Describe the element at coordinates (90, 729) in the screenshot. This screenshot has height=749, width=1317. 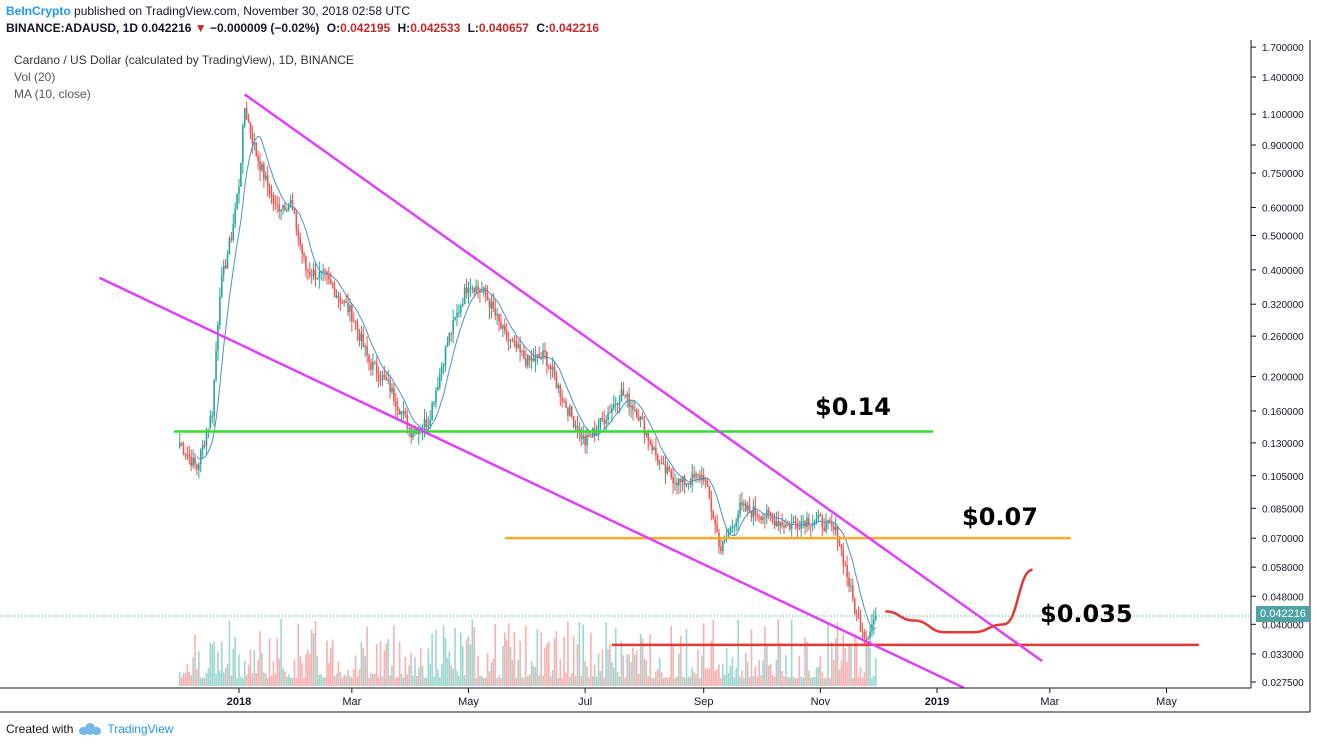
I see `tradingview-logo-icon` at that location.